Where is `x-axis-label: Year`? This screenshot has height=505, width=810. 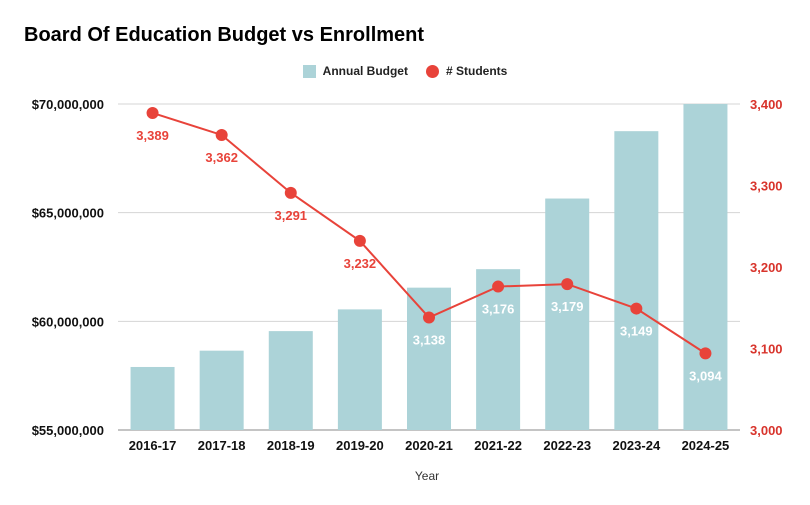
x-axis-label: Year is located at coordinates (427, 476).